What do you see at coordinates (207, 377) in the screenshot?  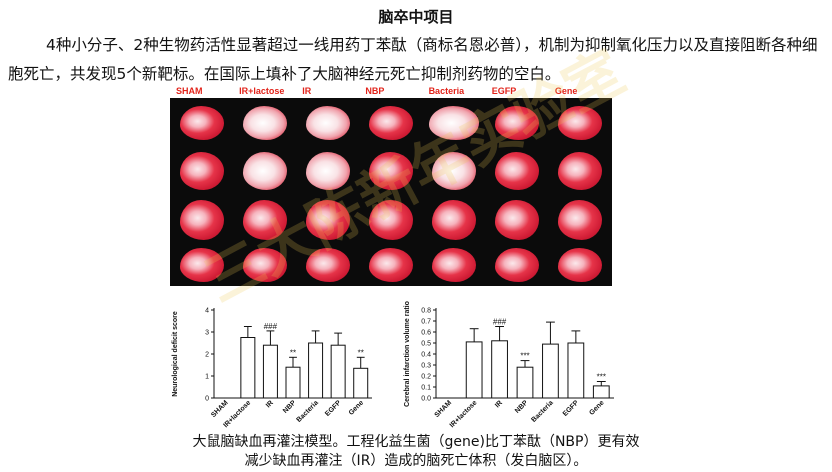 I see `y-tick-label: 1` at bounding box center [207, 377].